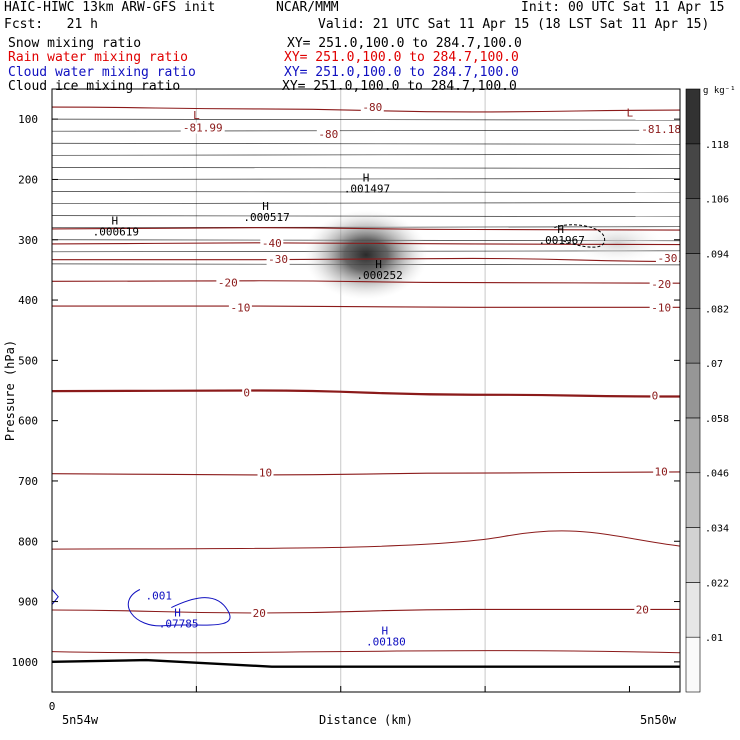  What do you see at coordinates (366, 720) in the screenshot?
I see `x-axis-title: Distance (km)` at bounding box center [366, 720].